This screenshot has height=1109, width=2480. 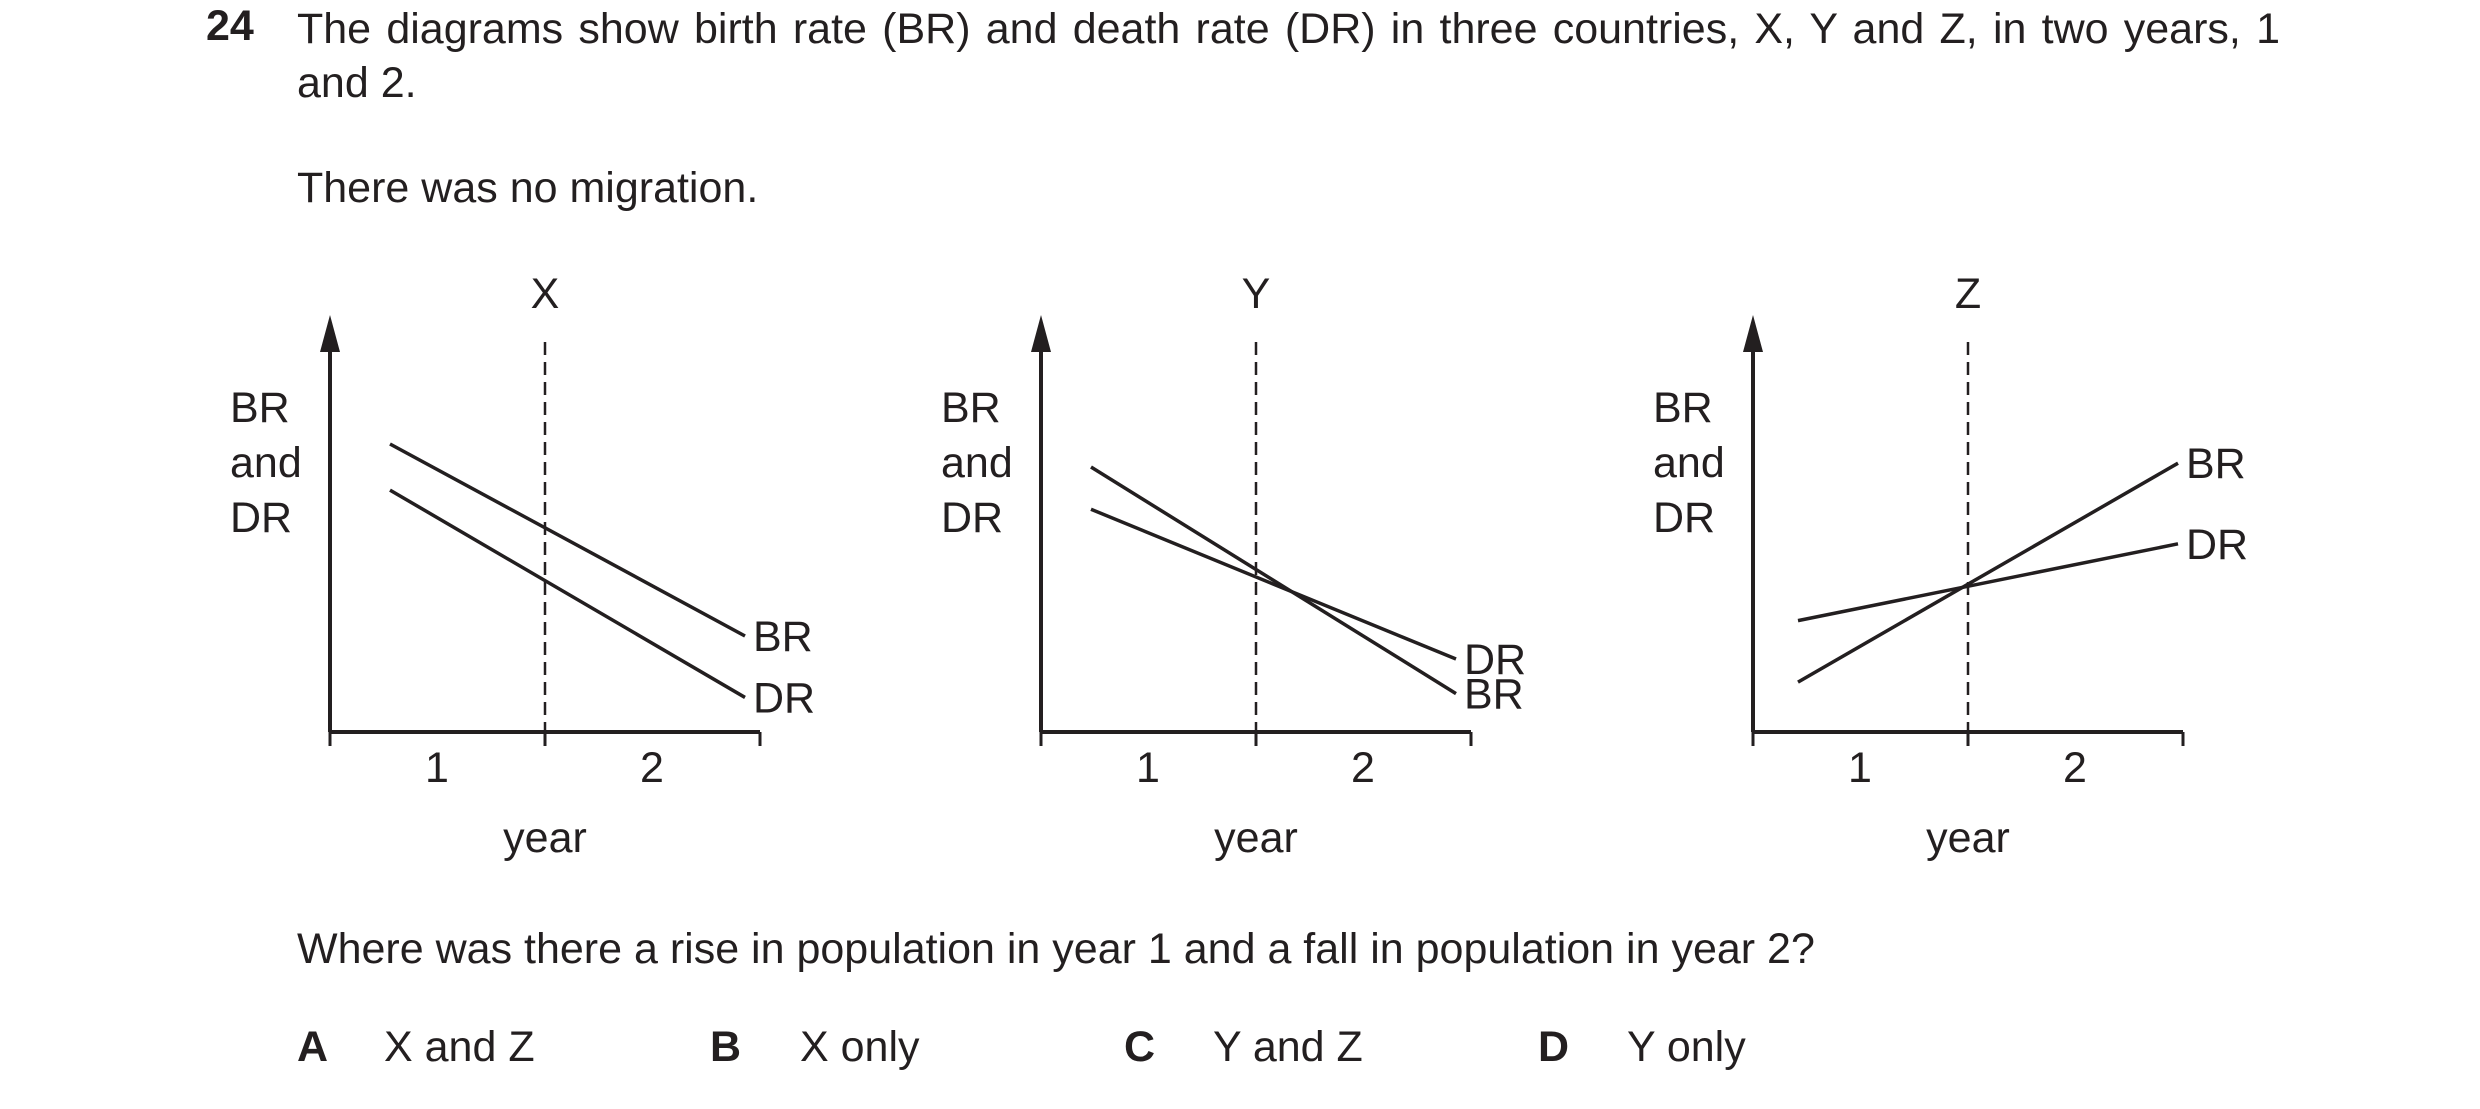 What do you see at coordinates (1140, 1047) in the screenshot?
I see `option-c-letter: C` at bounding box center [1140, 1047].